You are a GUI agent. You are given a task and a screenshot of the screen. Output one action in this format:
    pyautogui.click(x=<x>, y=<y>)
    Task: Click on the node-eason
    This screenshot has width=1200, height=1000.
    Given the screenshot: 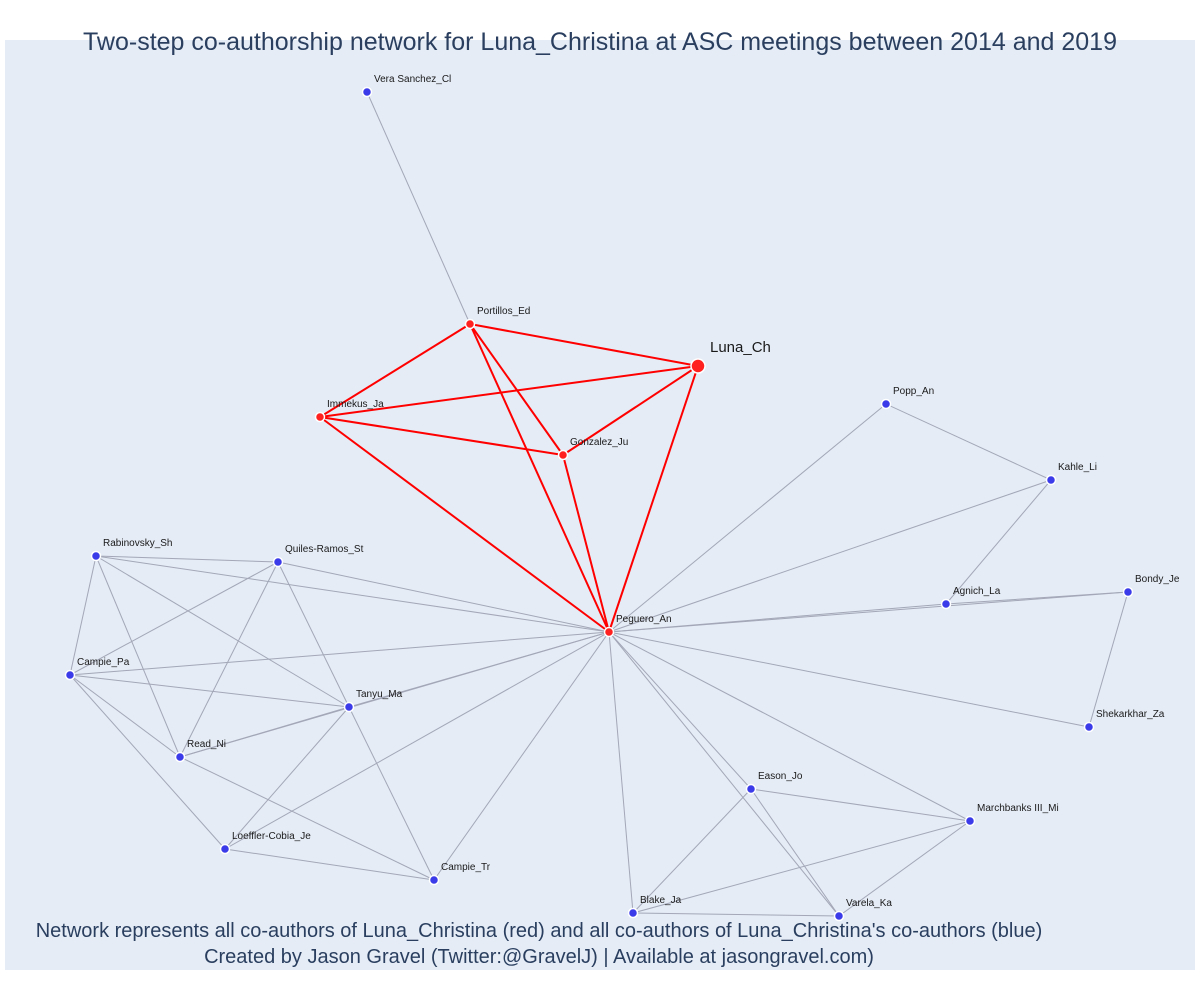 What is the action you would take?
    pyautogui.click(x=751, y=789)
    